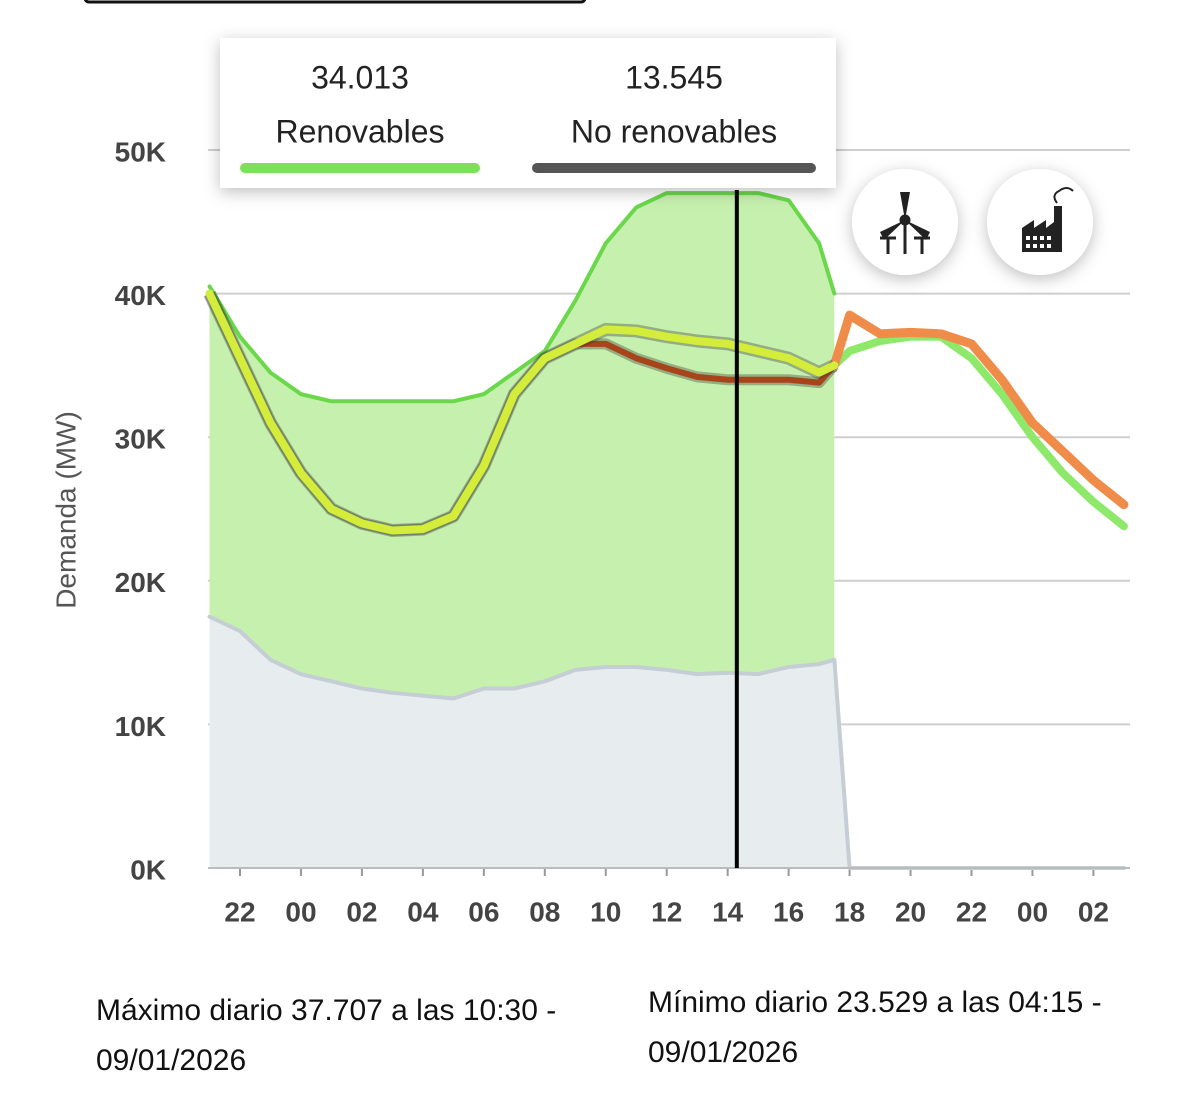 The width and height of the screenshot is (1200, 1105). What do you see at coordinates (483, 911) in the screenshot?
I see `x-tick-label: 06` at bounding box center [483, 911].